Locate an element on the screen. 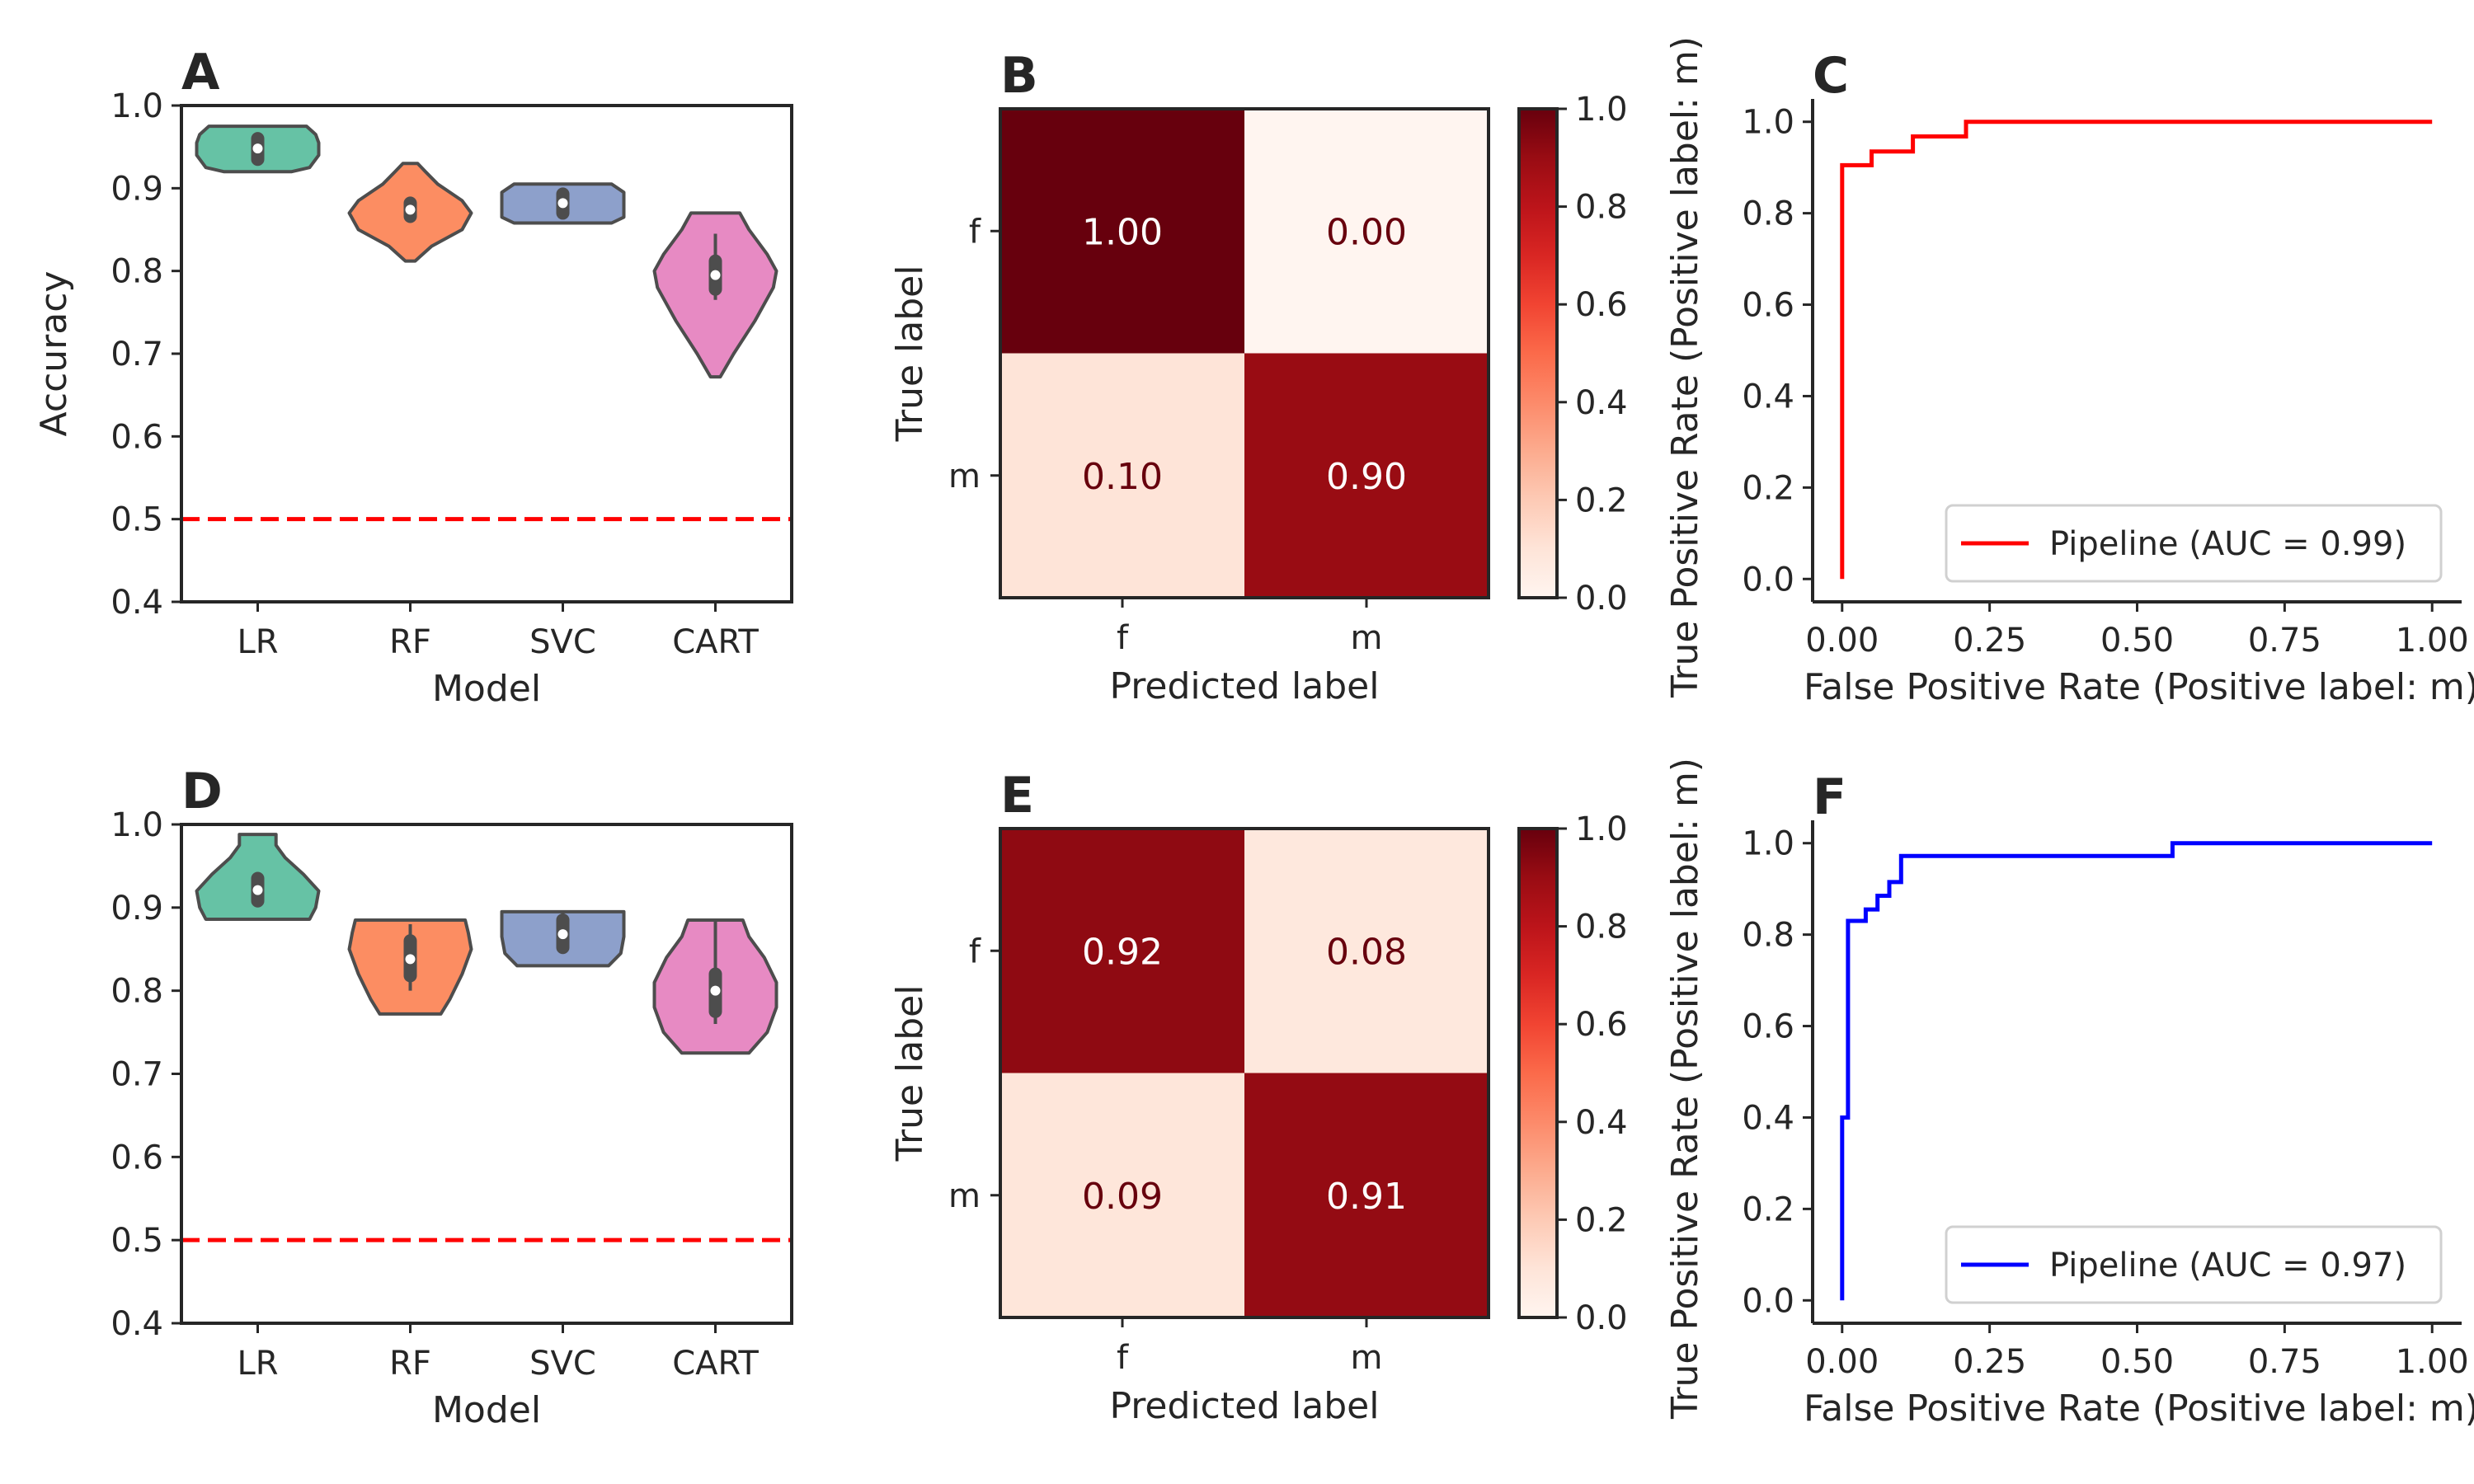  legend-label: Pipeline (AUC = 0.99) is located at coordinates (2227, 544).